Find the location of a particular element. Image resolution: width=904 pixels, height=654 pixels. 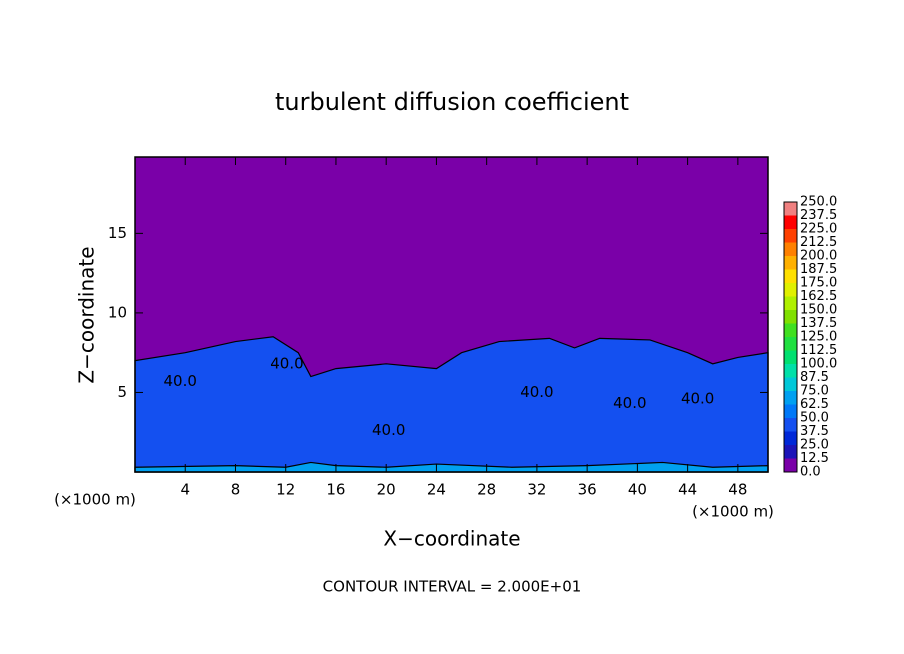

colorbar-label: 62.5 is located at coordinates (814, 404).